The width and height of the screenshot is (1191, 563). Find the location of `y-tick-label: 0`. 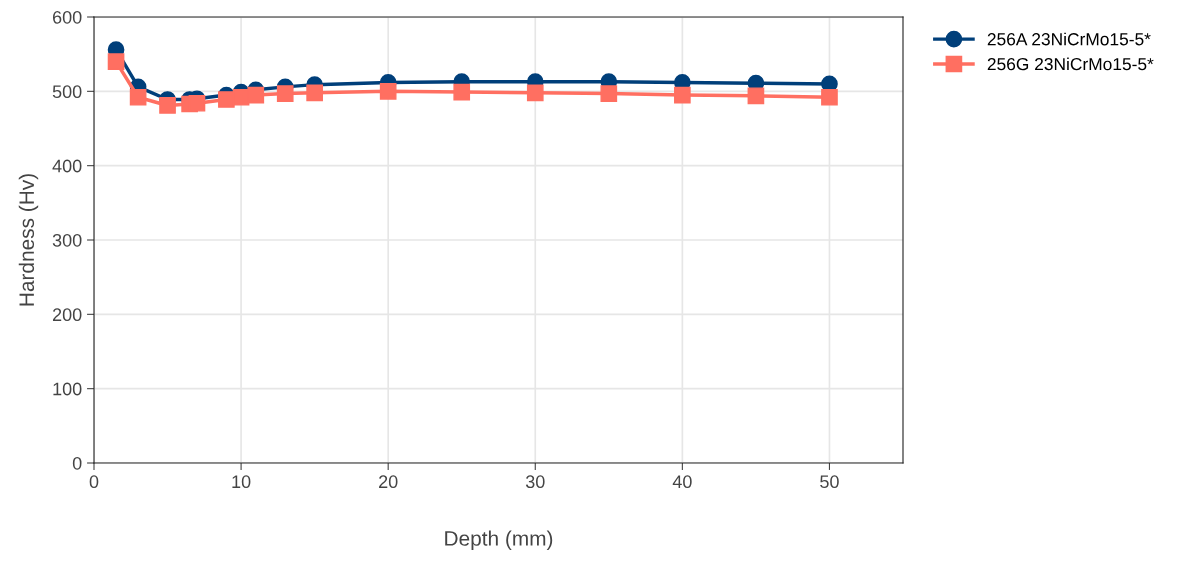

y-tick-label: 0 is located at coordinates (77, 463).